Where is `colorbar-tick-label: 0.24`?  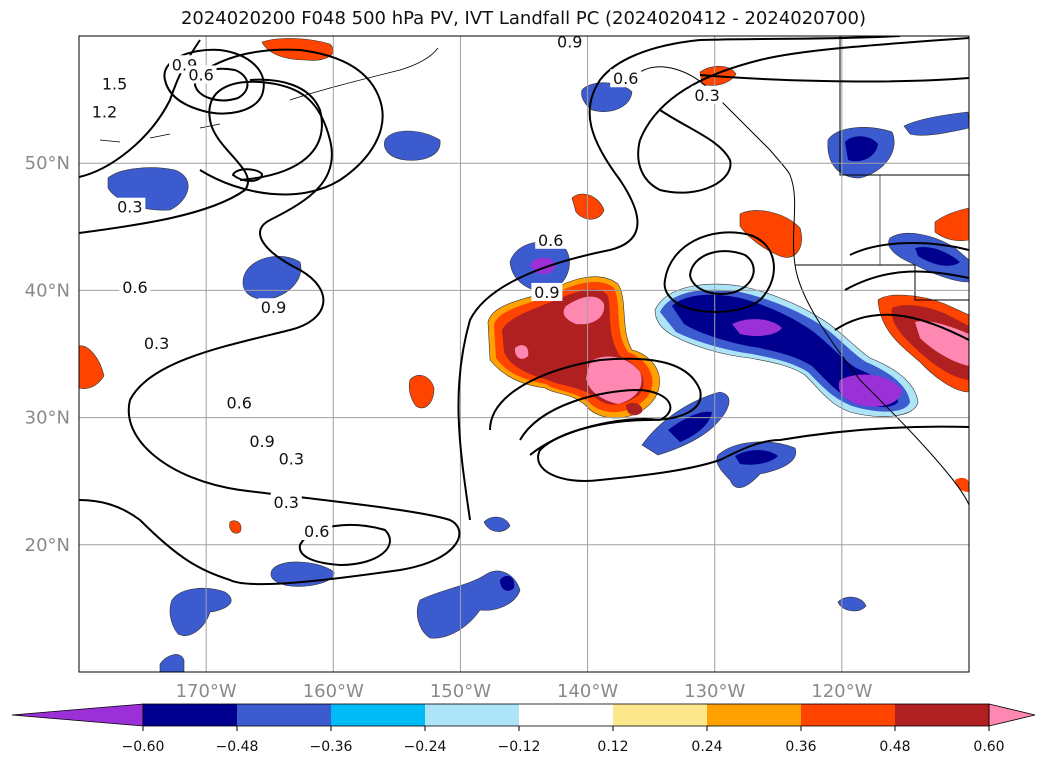
colorbar-tick-label: 0.24 is located at coordinates (706, 747).